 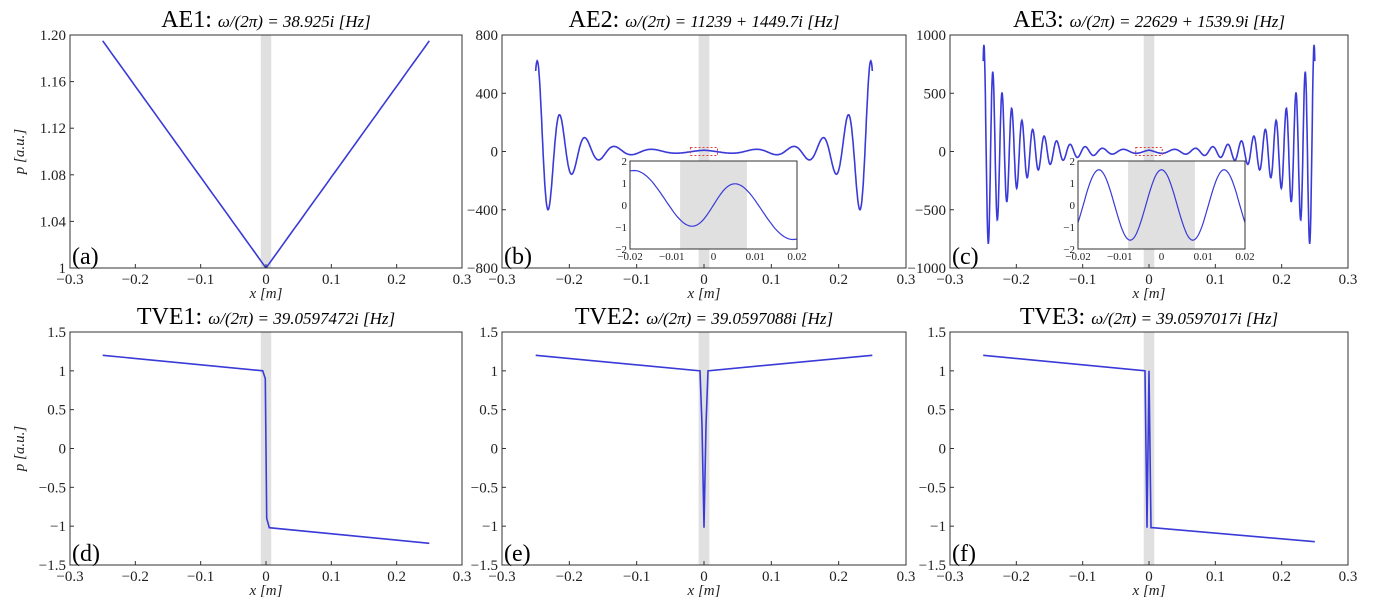 I want to click on x-tick-label: −0.1, so click(x=200, y=280).